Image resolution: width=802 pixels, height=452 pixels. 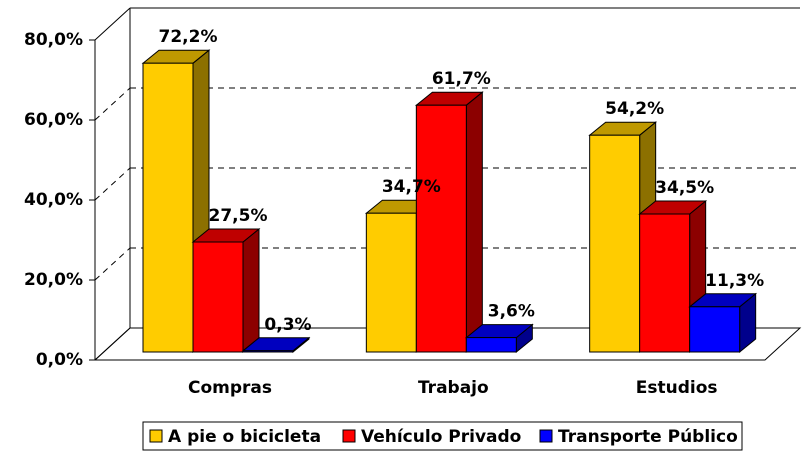 I want to click on value-label: 0,3%, so click(x=287, y=325).